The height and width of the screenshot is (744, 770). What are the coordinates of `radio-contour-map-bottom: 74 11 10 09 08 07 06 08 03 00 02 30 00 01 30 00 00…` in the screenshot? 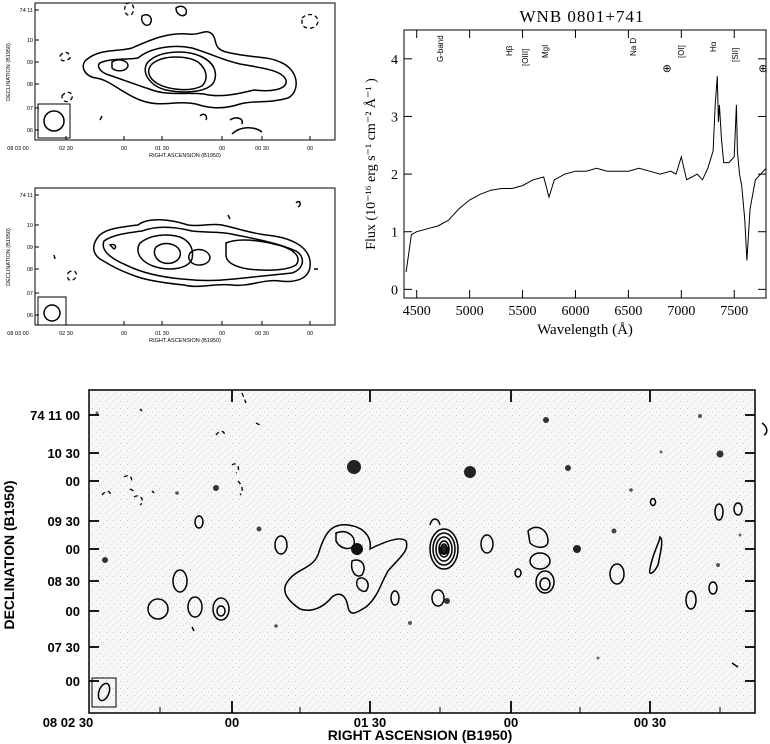 It's located at (171, 265).